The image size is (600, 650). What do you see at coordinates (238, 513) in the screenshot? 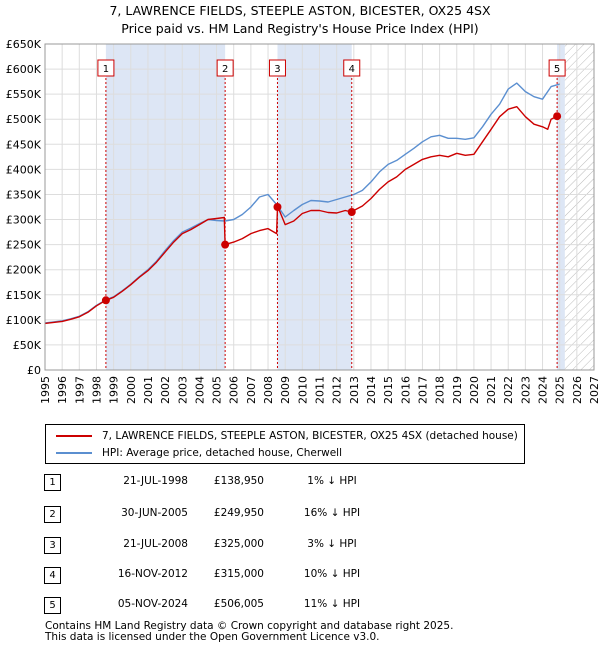
I see `transaction-price: £249,950` at bounding box center [238, 513].